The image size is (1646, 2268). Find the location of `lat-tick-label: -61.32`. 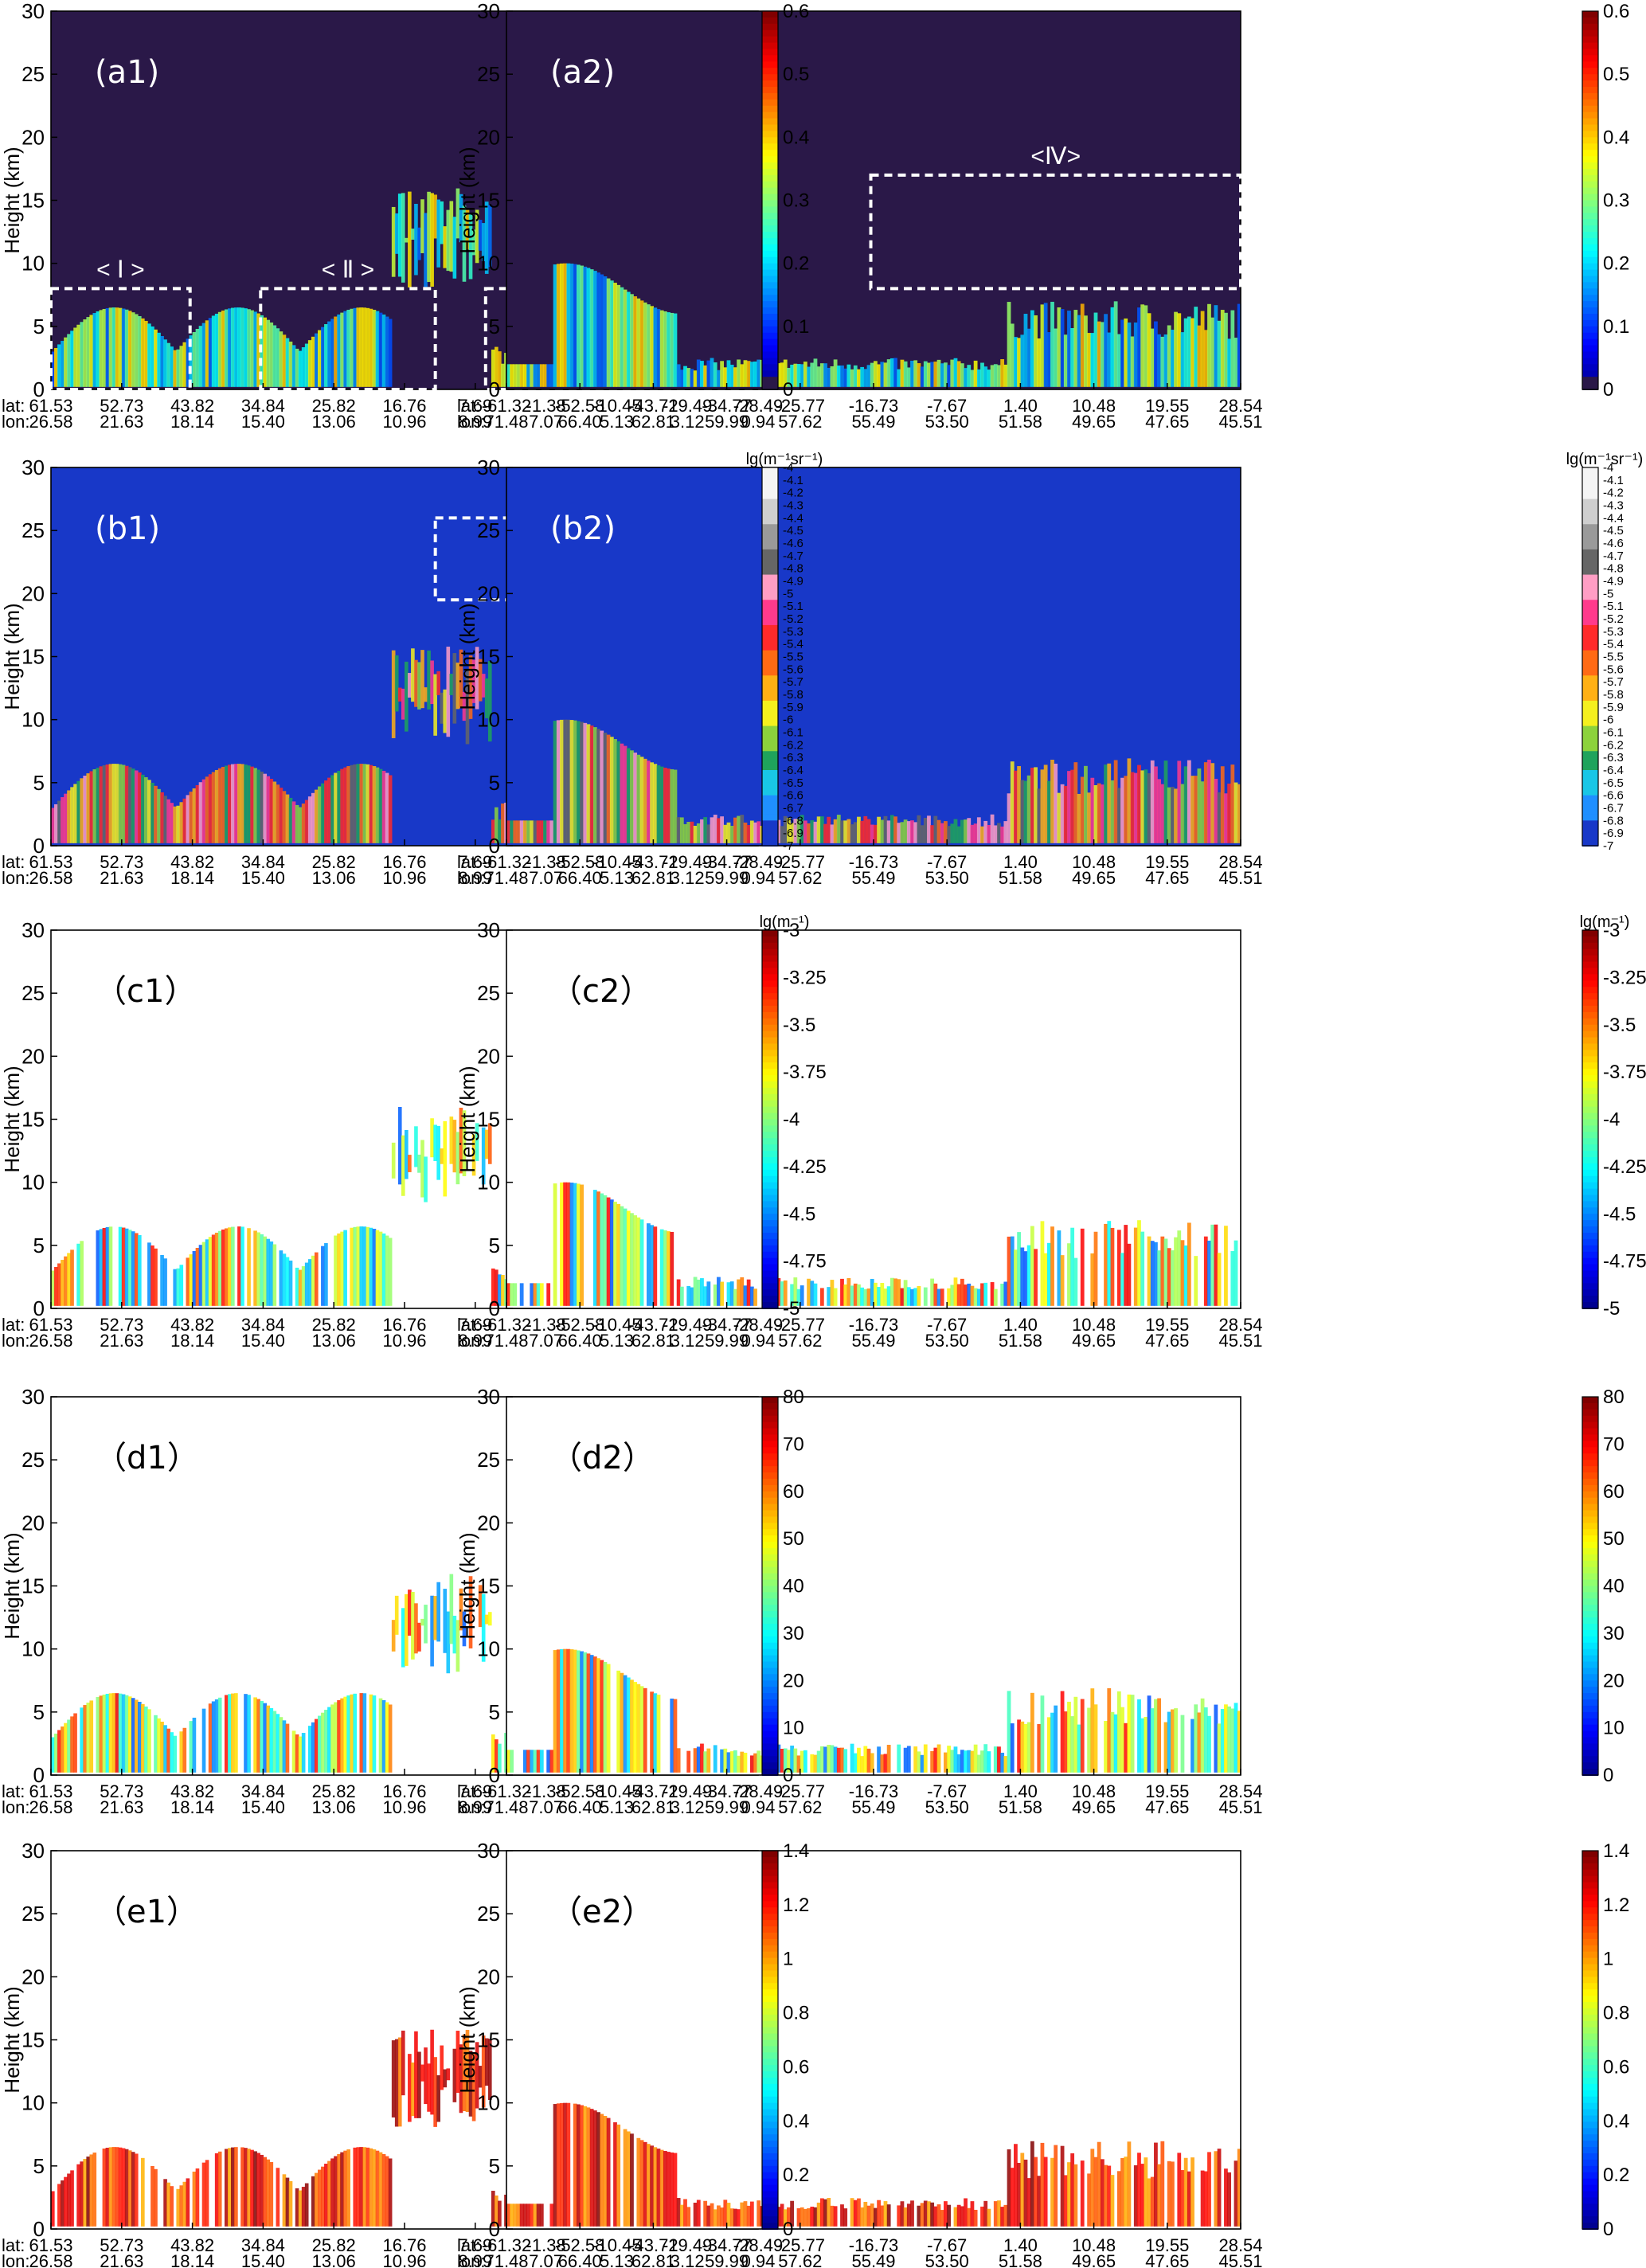

lat-tick-label: -61.32 is located at coordinates (507, 2245).